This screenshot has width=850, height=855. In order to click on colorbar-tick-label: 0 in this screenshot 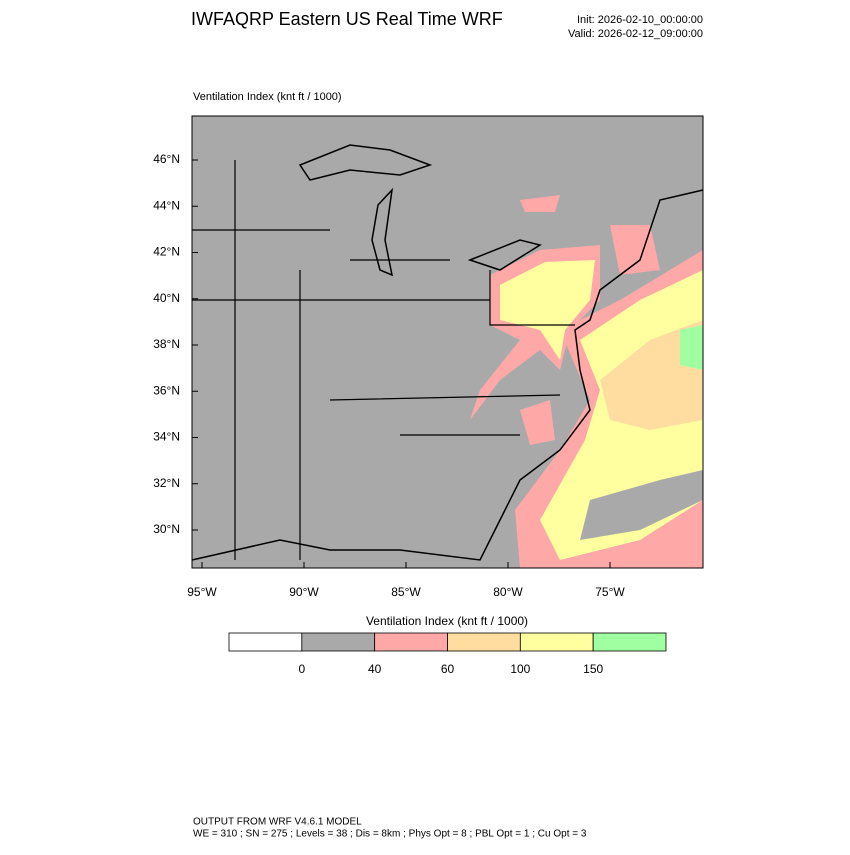, I will do `click(301, 669)`.